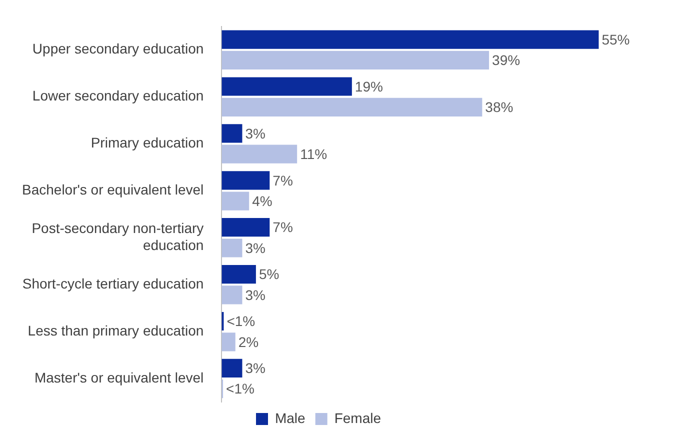 Image resolution: width=675 pixels, height=436 pixels. I want to click on data-label: 2%, so click(248, 342).